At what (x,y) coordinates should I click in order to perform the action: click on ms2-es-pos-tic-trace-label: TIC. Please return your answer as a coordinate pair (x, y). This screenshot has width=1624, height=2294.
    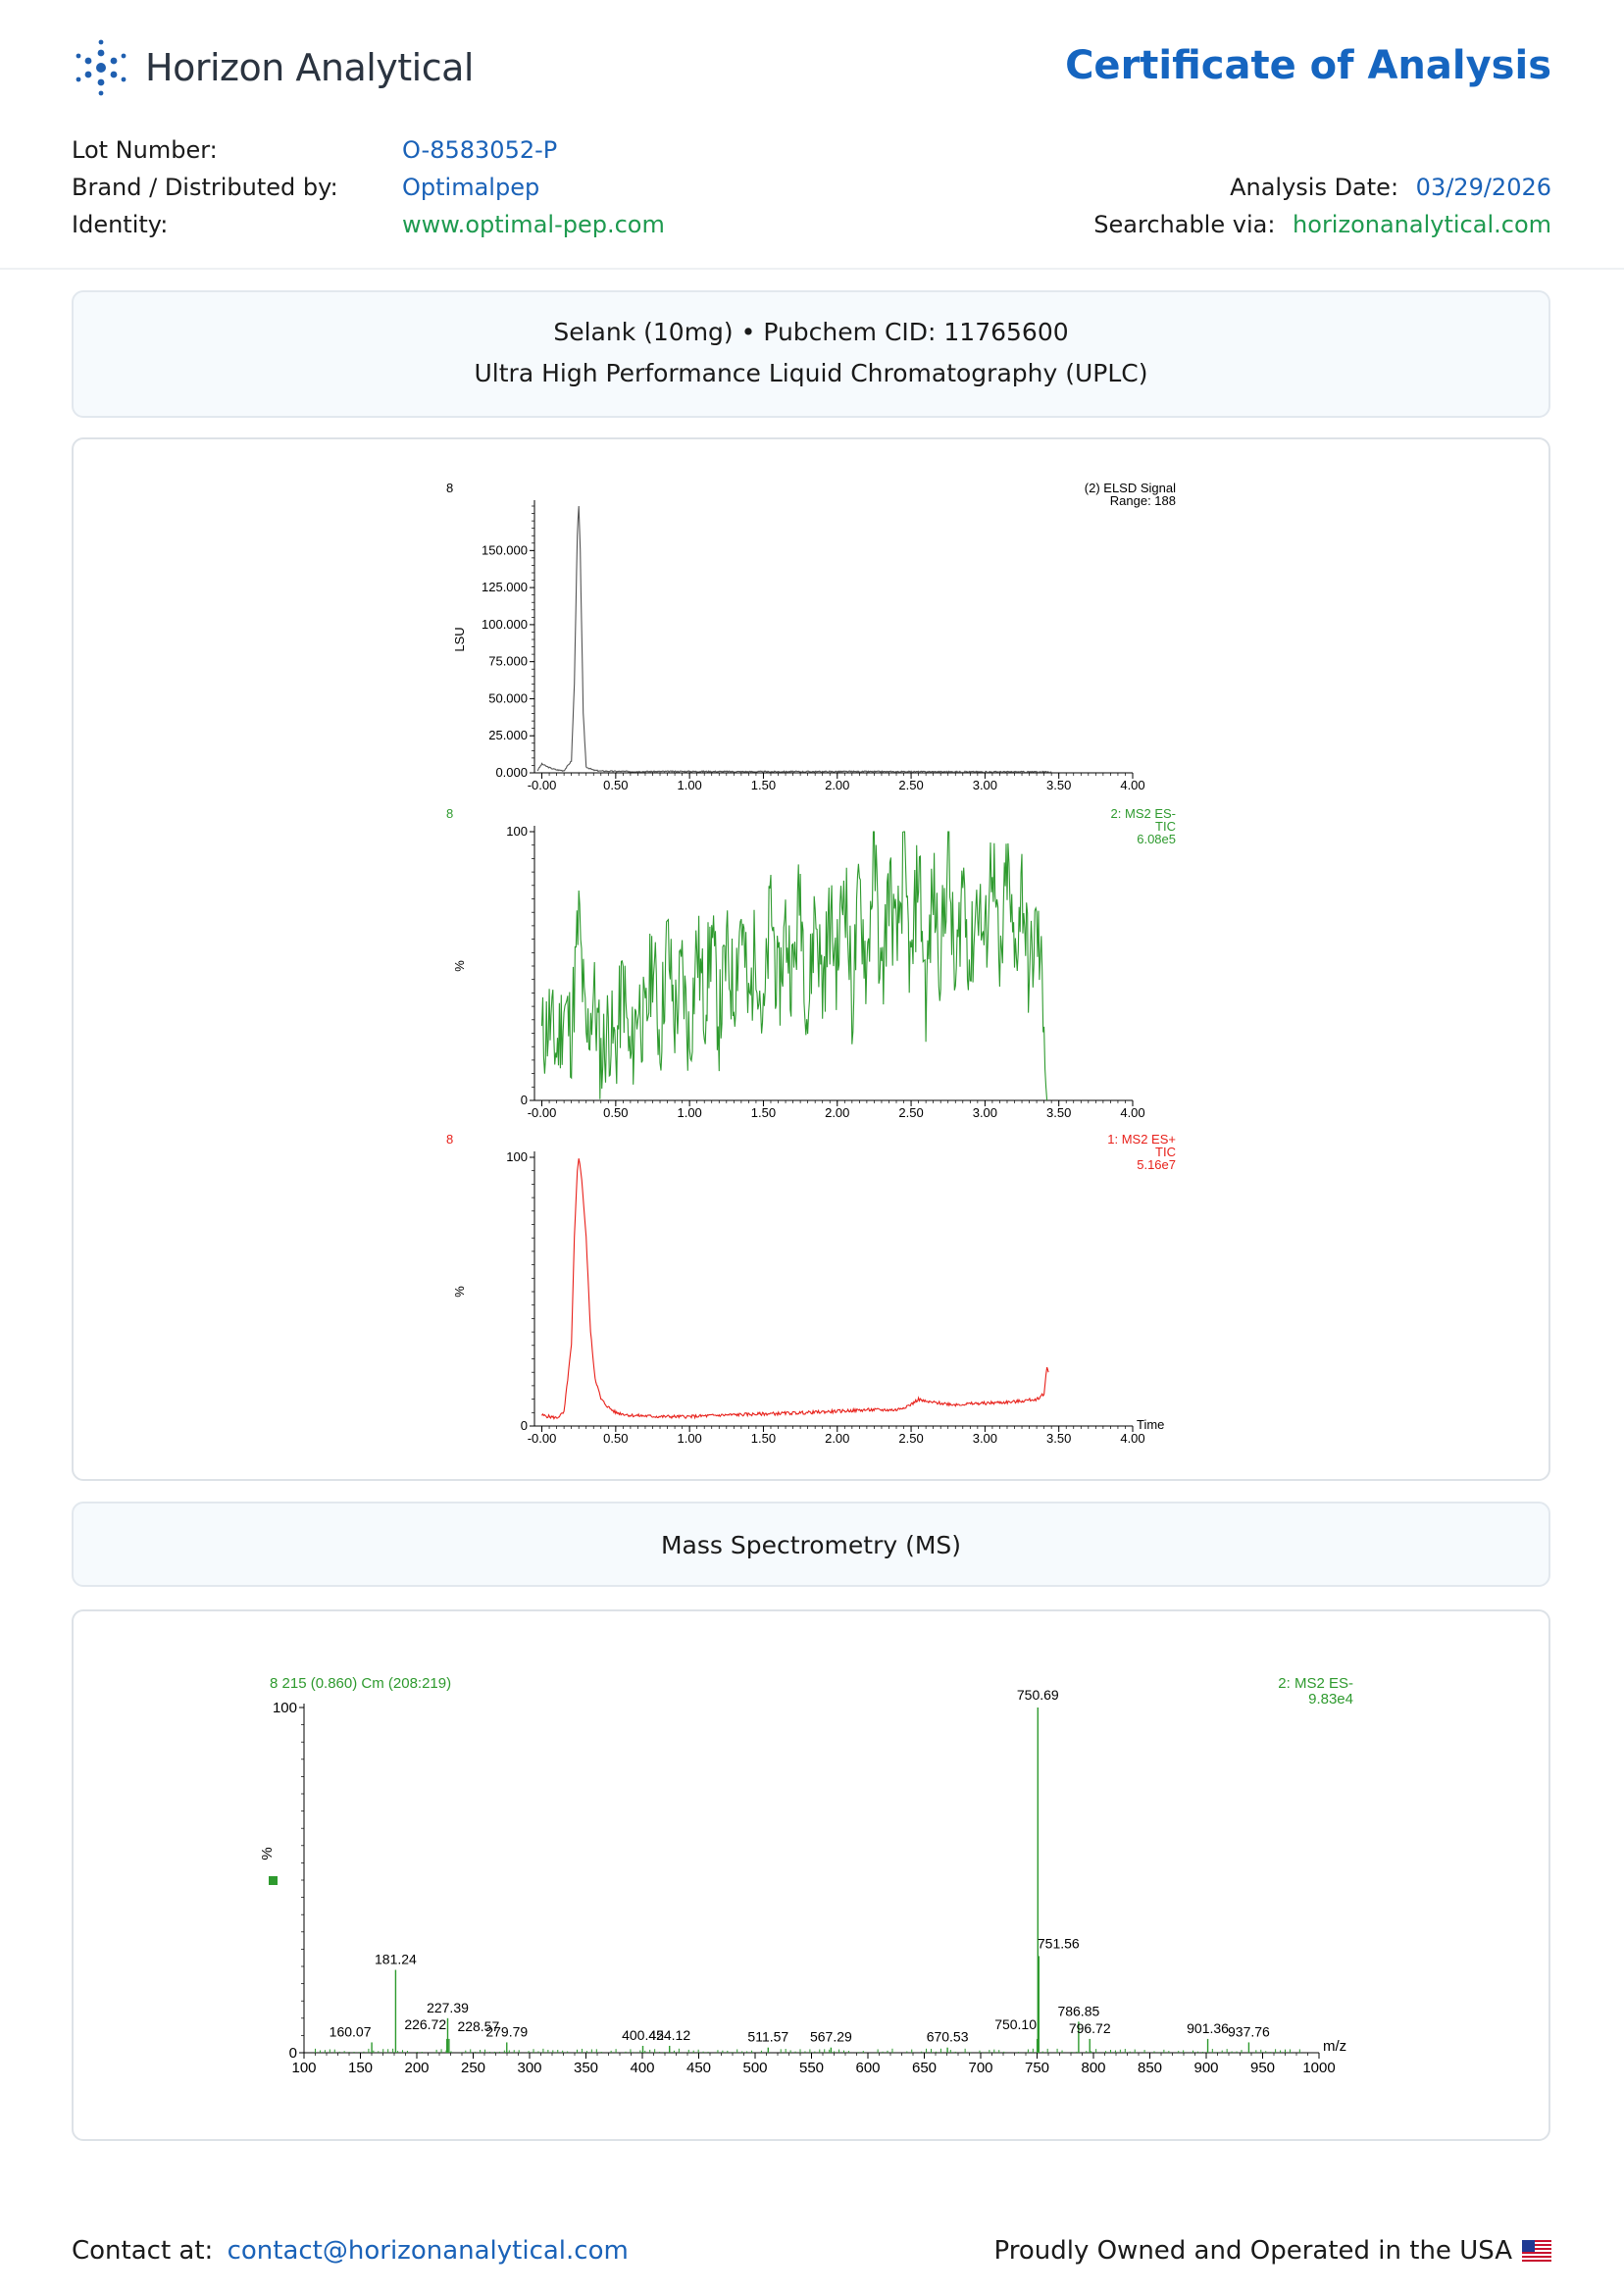
    Looking at the image, I should click on (1165, 1152).